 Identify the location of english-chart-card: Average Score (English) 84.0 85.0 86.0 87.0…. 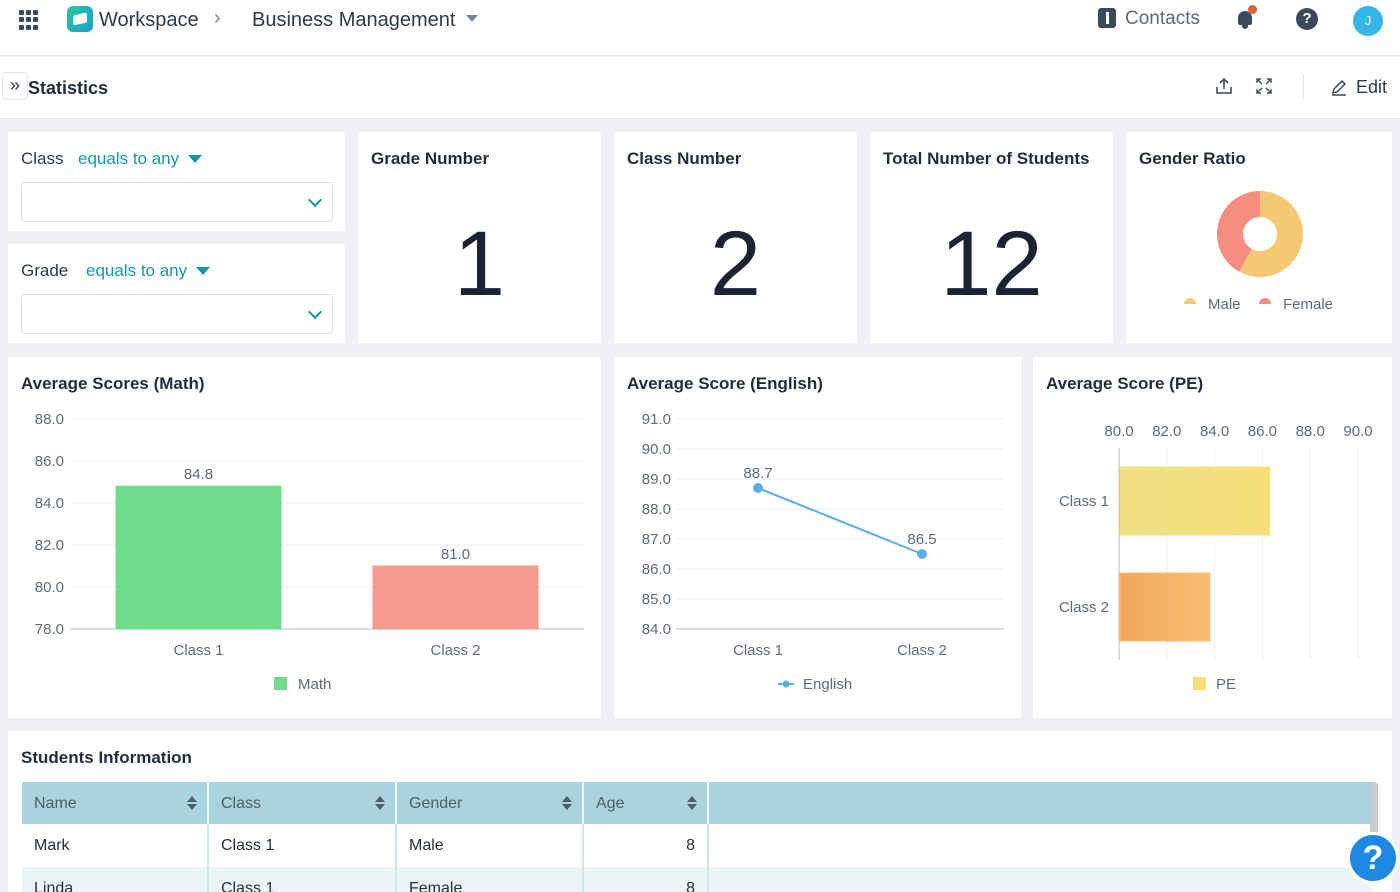
(817, 537).